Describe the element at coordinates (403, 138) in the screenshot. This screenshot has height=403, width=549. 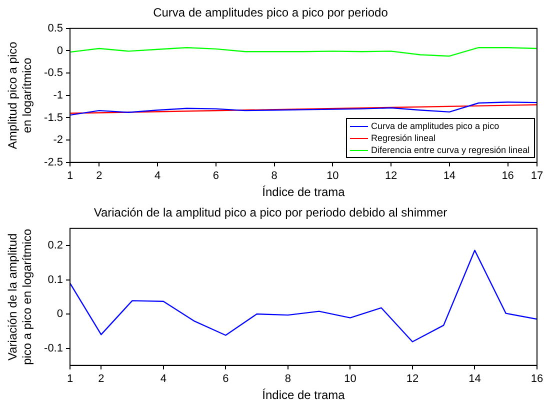
I see `legend-label: Regresión lineal` at that location.